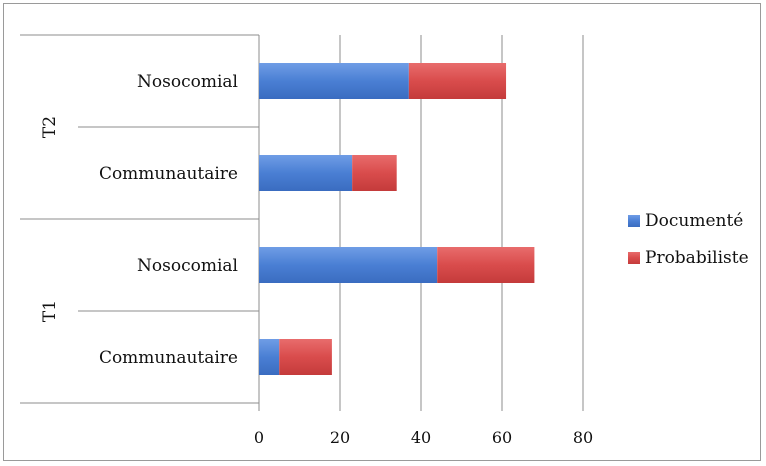 This screenshot has height=466, width=766. Describe the element at coordinates (502, 437) in the screenshot. I see `x-tick-label: 60` at that location.